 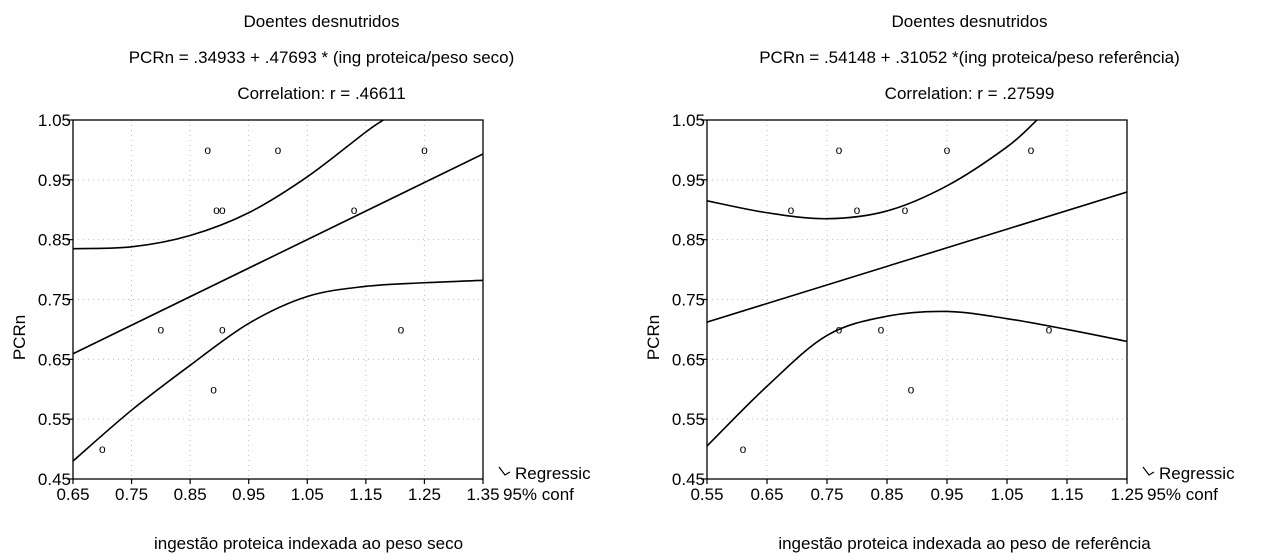 I want to click on x-tick-label: 0.55, so click(x=706, y=494).